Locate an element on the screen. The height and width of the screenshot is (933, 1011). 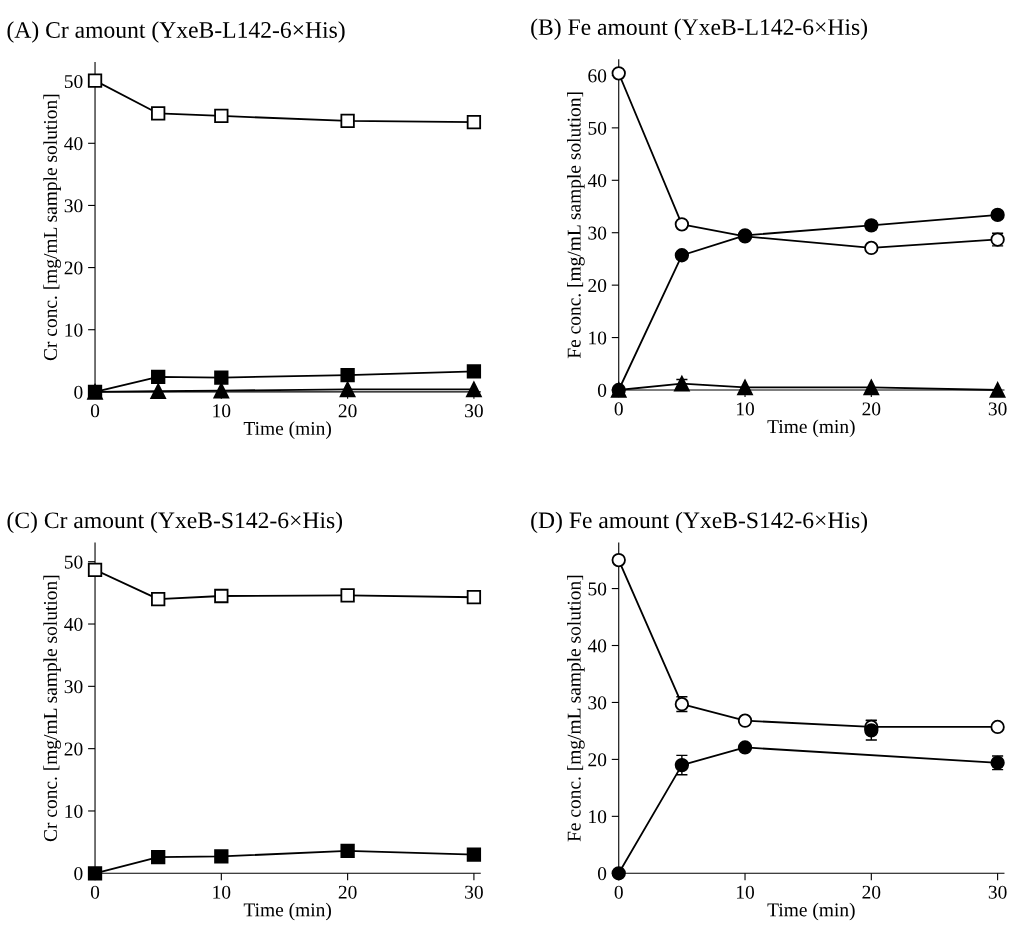
chart-title: (D) Fe amount (YxeB-S142-6×His) is located at coordinates (699, 522).